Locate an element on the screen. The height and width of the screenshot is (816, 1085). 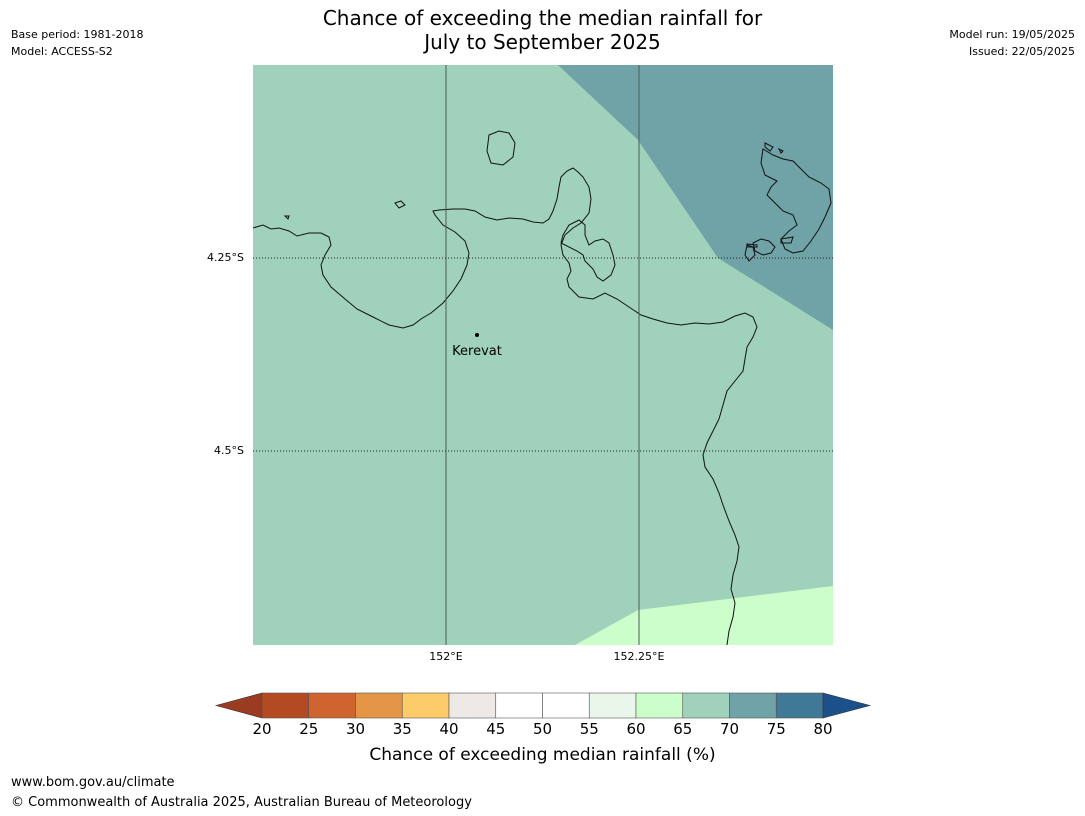
colorbar-tick-35: 35 is located at coordinates (402, 729).